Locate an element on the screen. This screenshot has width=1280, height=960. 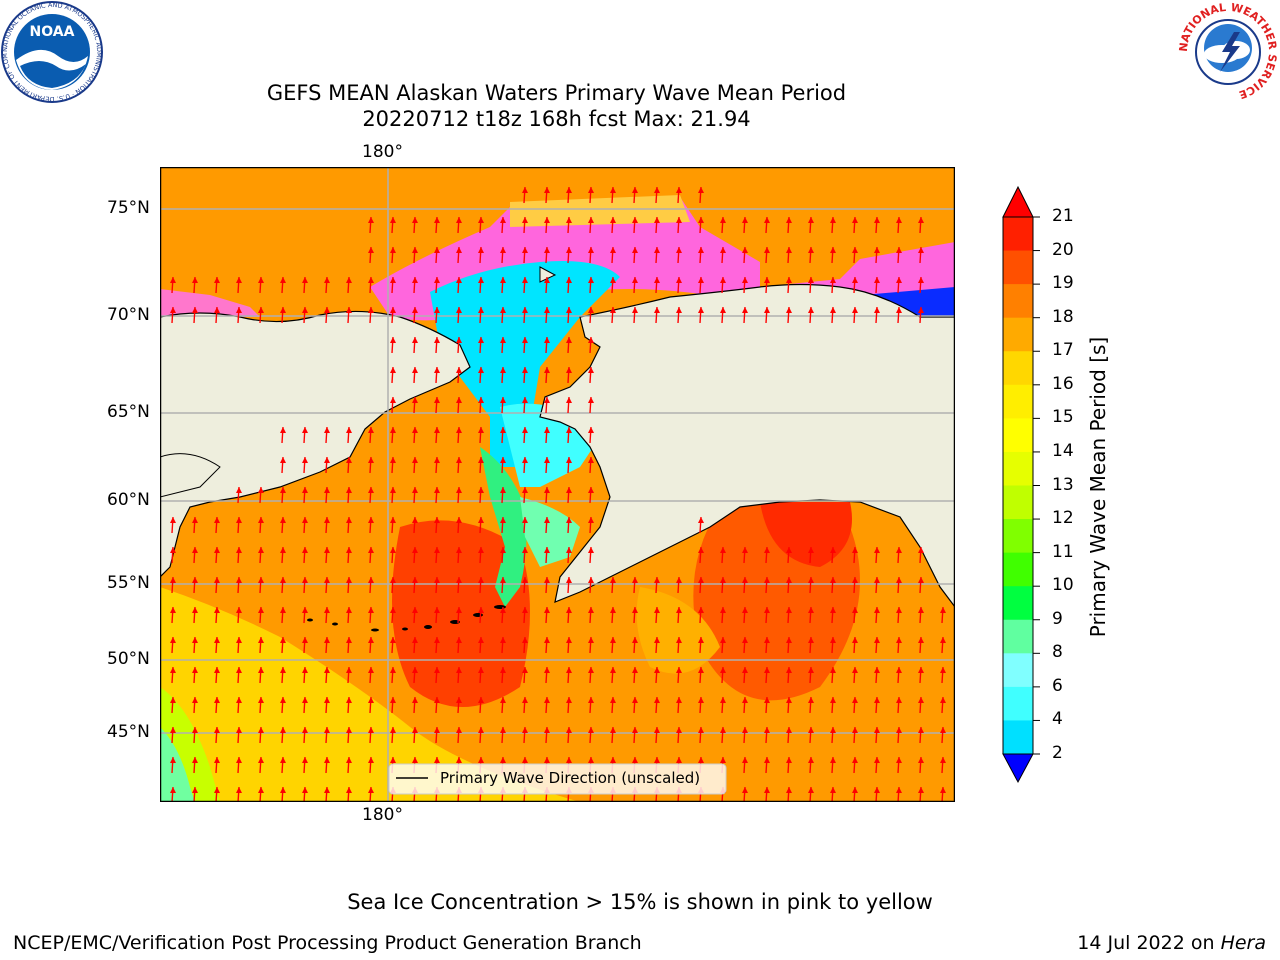
colorbar-label: Primary Wave Mean Period [s] is located at coordinates (1098, 487).